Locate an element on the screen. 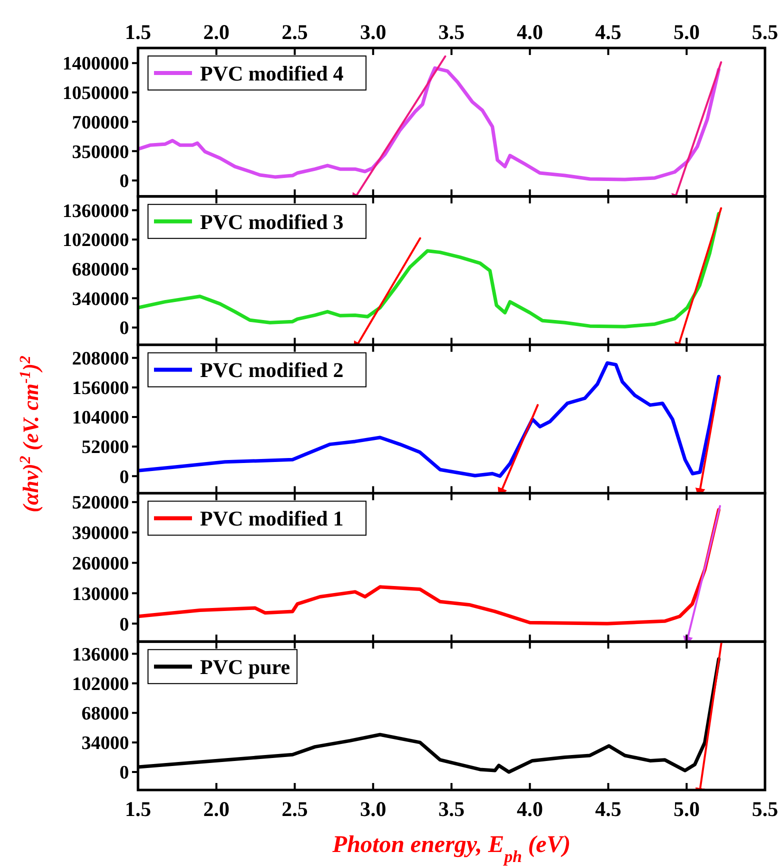 The height and width of the screenshot is (868, 778). x-tick-label: 2.5 is located at coordinates (295, 809).